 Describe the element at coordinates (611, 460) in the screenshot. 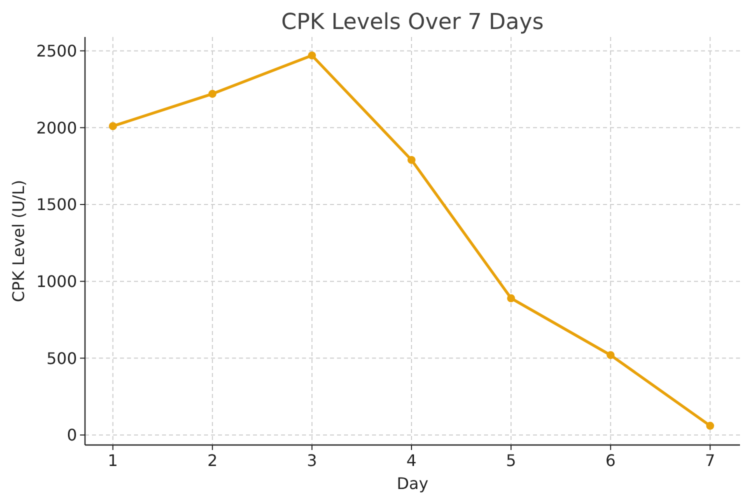

I see `x-tick-label: 6` at that location.